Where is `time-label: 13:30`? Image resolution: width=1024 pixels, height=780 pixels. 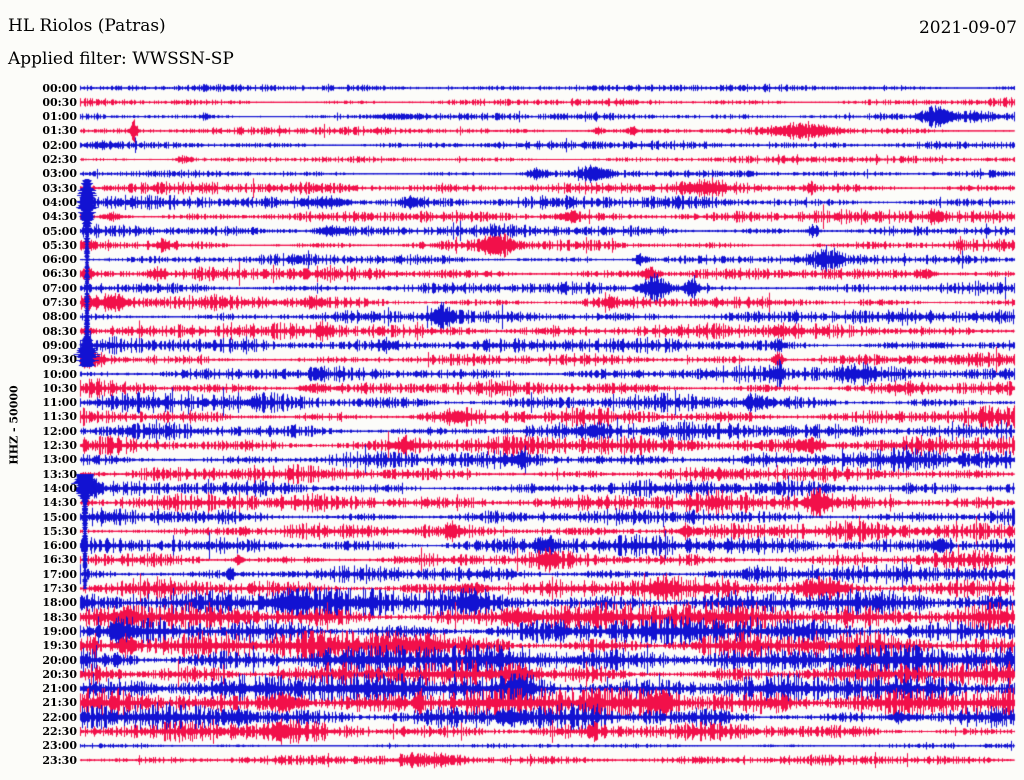
time-label: 13:30 is located at coordinates (59, 474).